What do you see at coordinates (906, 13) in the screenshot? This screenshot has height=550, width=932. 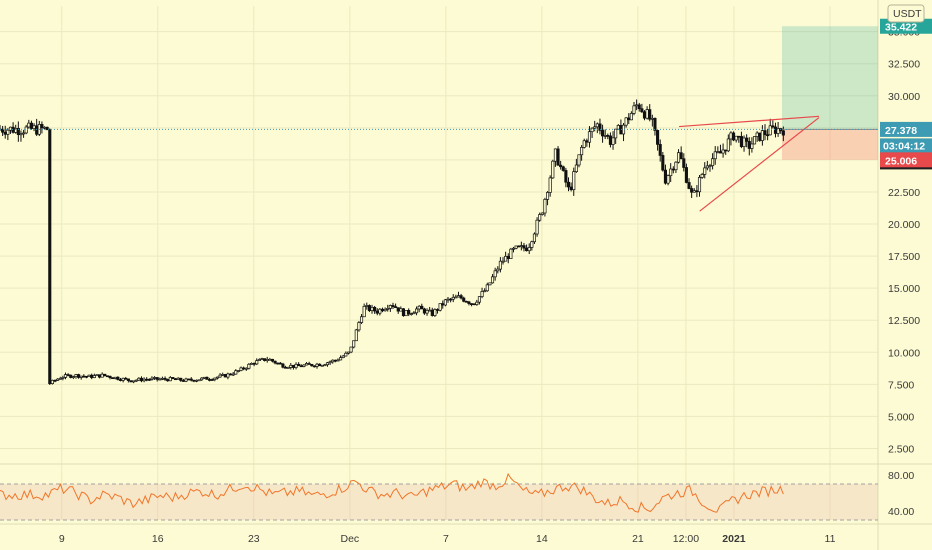 I see `currency-selector: USDT` at bounding box center [906, 13].